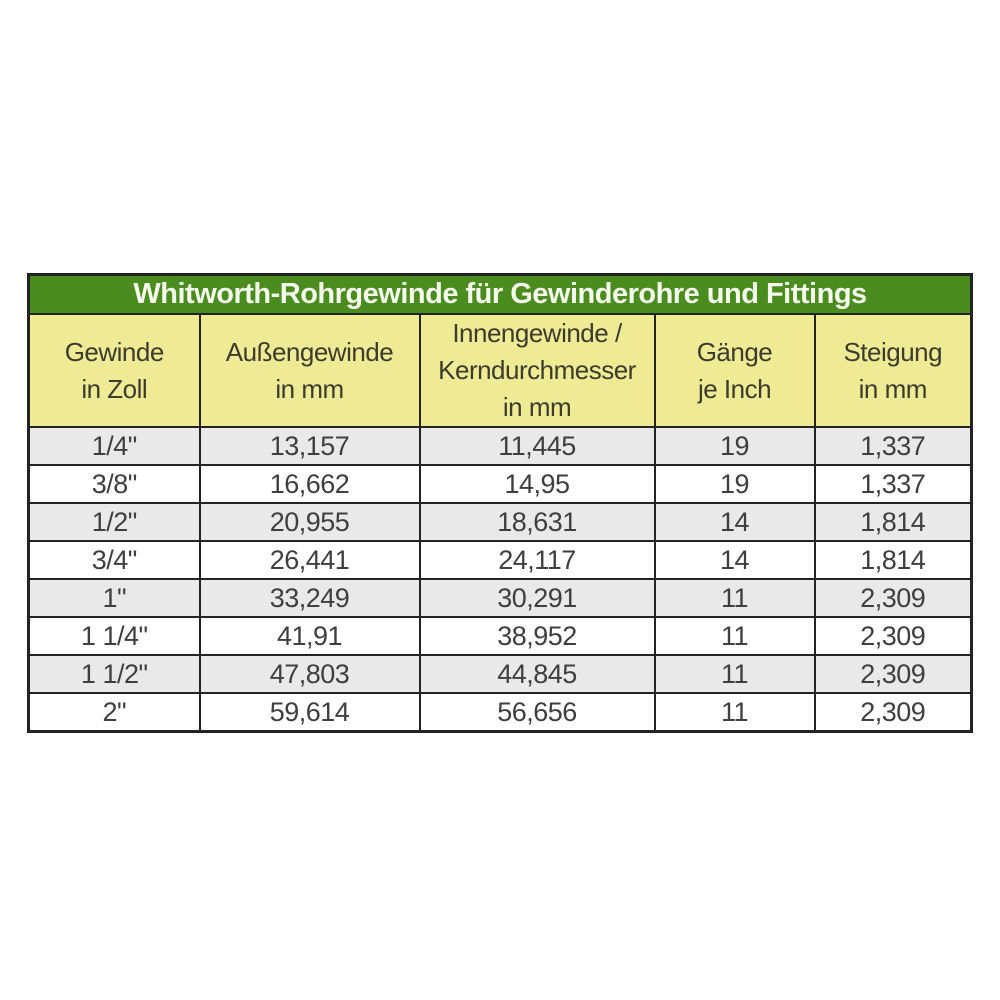 The height and width of the screenshot is (1000, 1000). Describe the element at coordinates (734, 370) in the screenshot. I see `column-header-gaenge-je-inch: Gänge je Inch` at that location.